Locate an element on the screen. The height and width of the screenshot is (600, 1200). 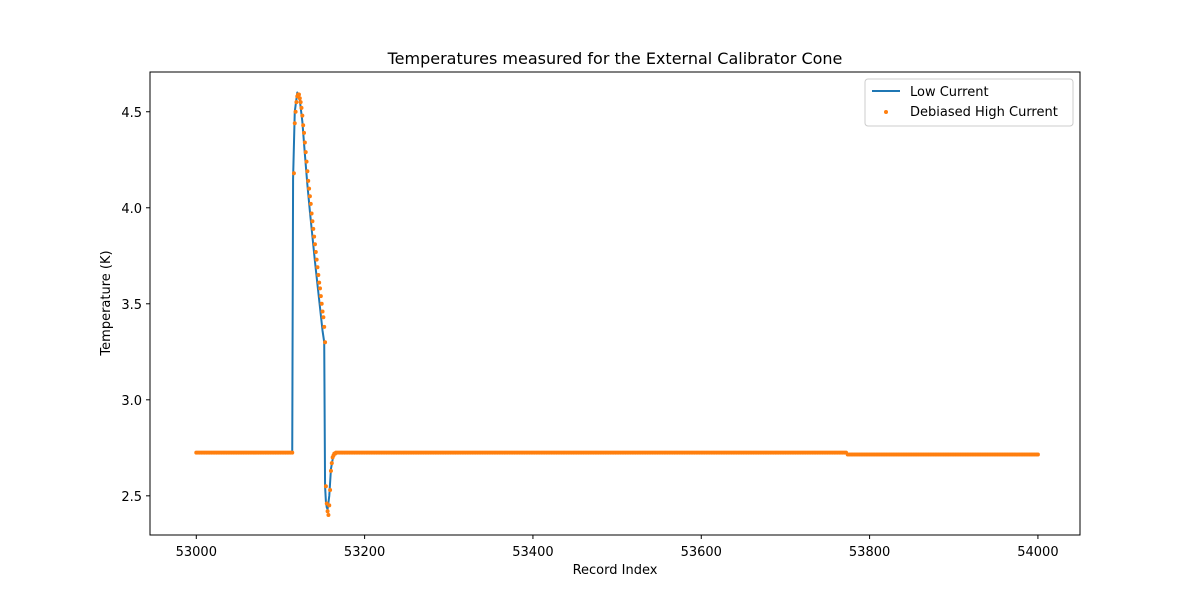
x-tick-label: 53400 is located at coordinates (532, 552).